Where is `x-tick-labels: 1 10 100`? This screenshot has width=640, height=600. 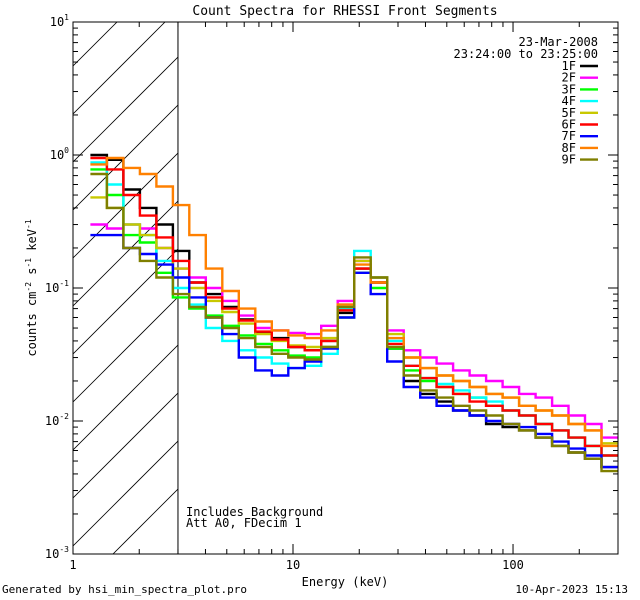
x-tick-labels: 1 10 100 is located at coordinates (296, 565).